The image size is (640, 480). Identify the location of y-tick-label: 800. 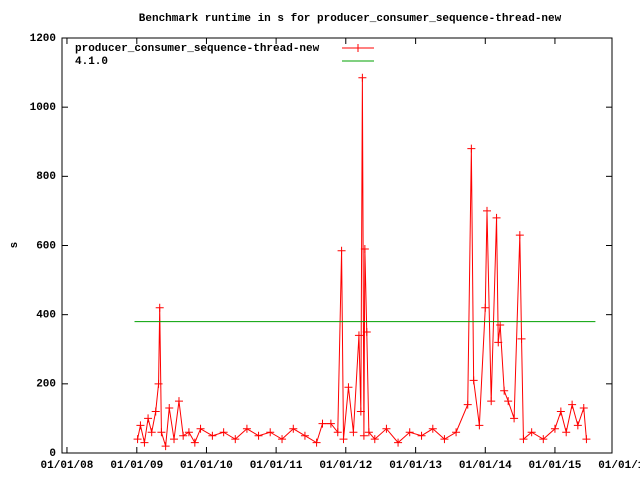
(46, 177).